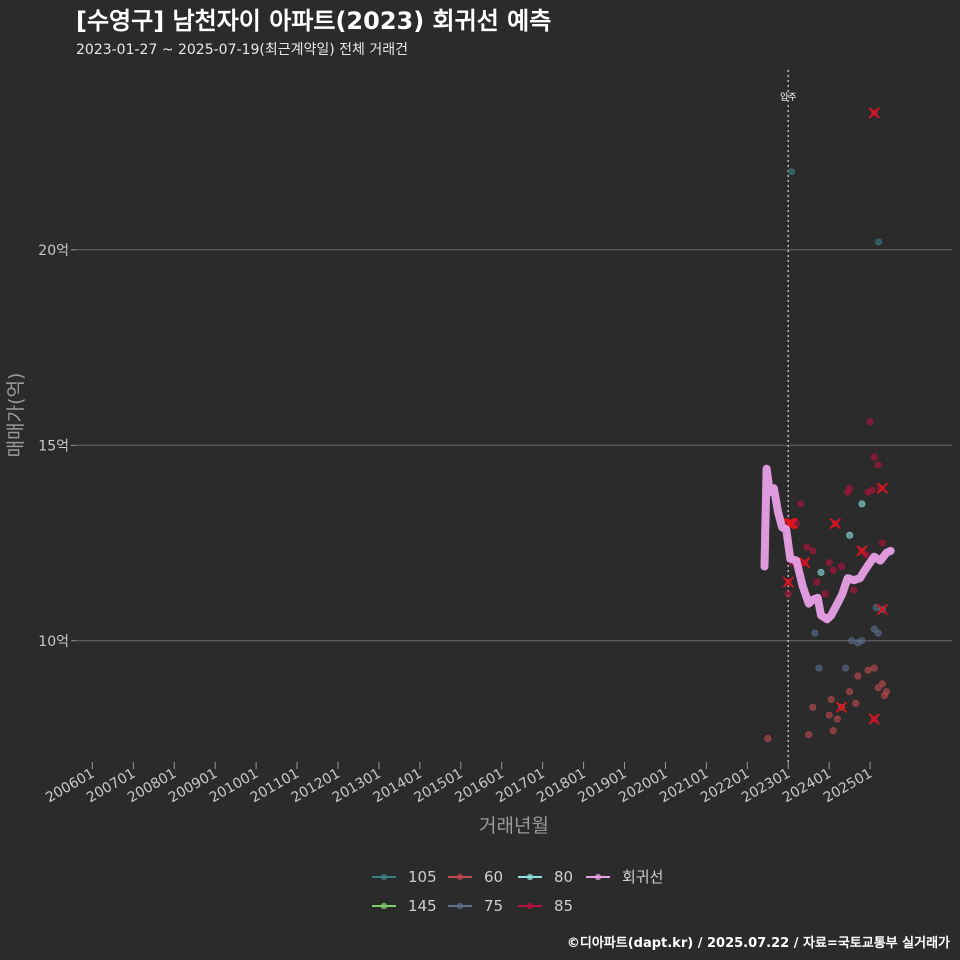 The image size is (960, 960). What do you see at coordinates (404, 877) in the screenshot?
I see `legend-item-105: 105` at bounding box center [404, 877].